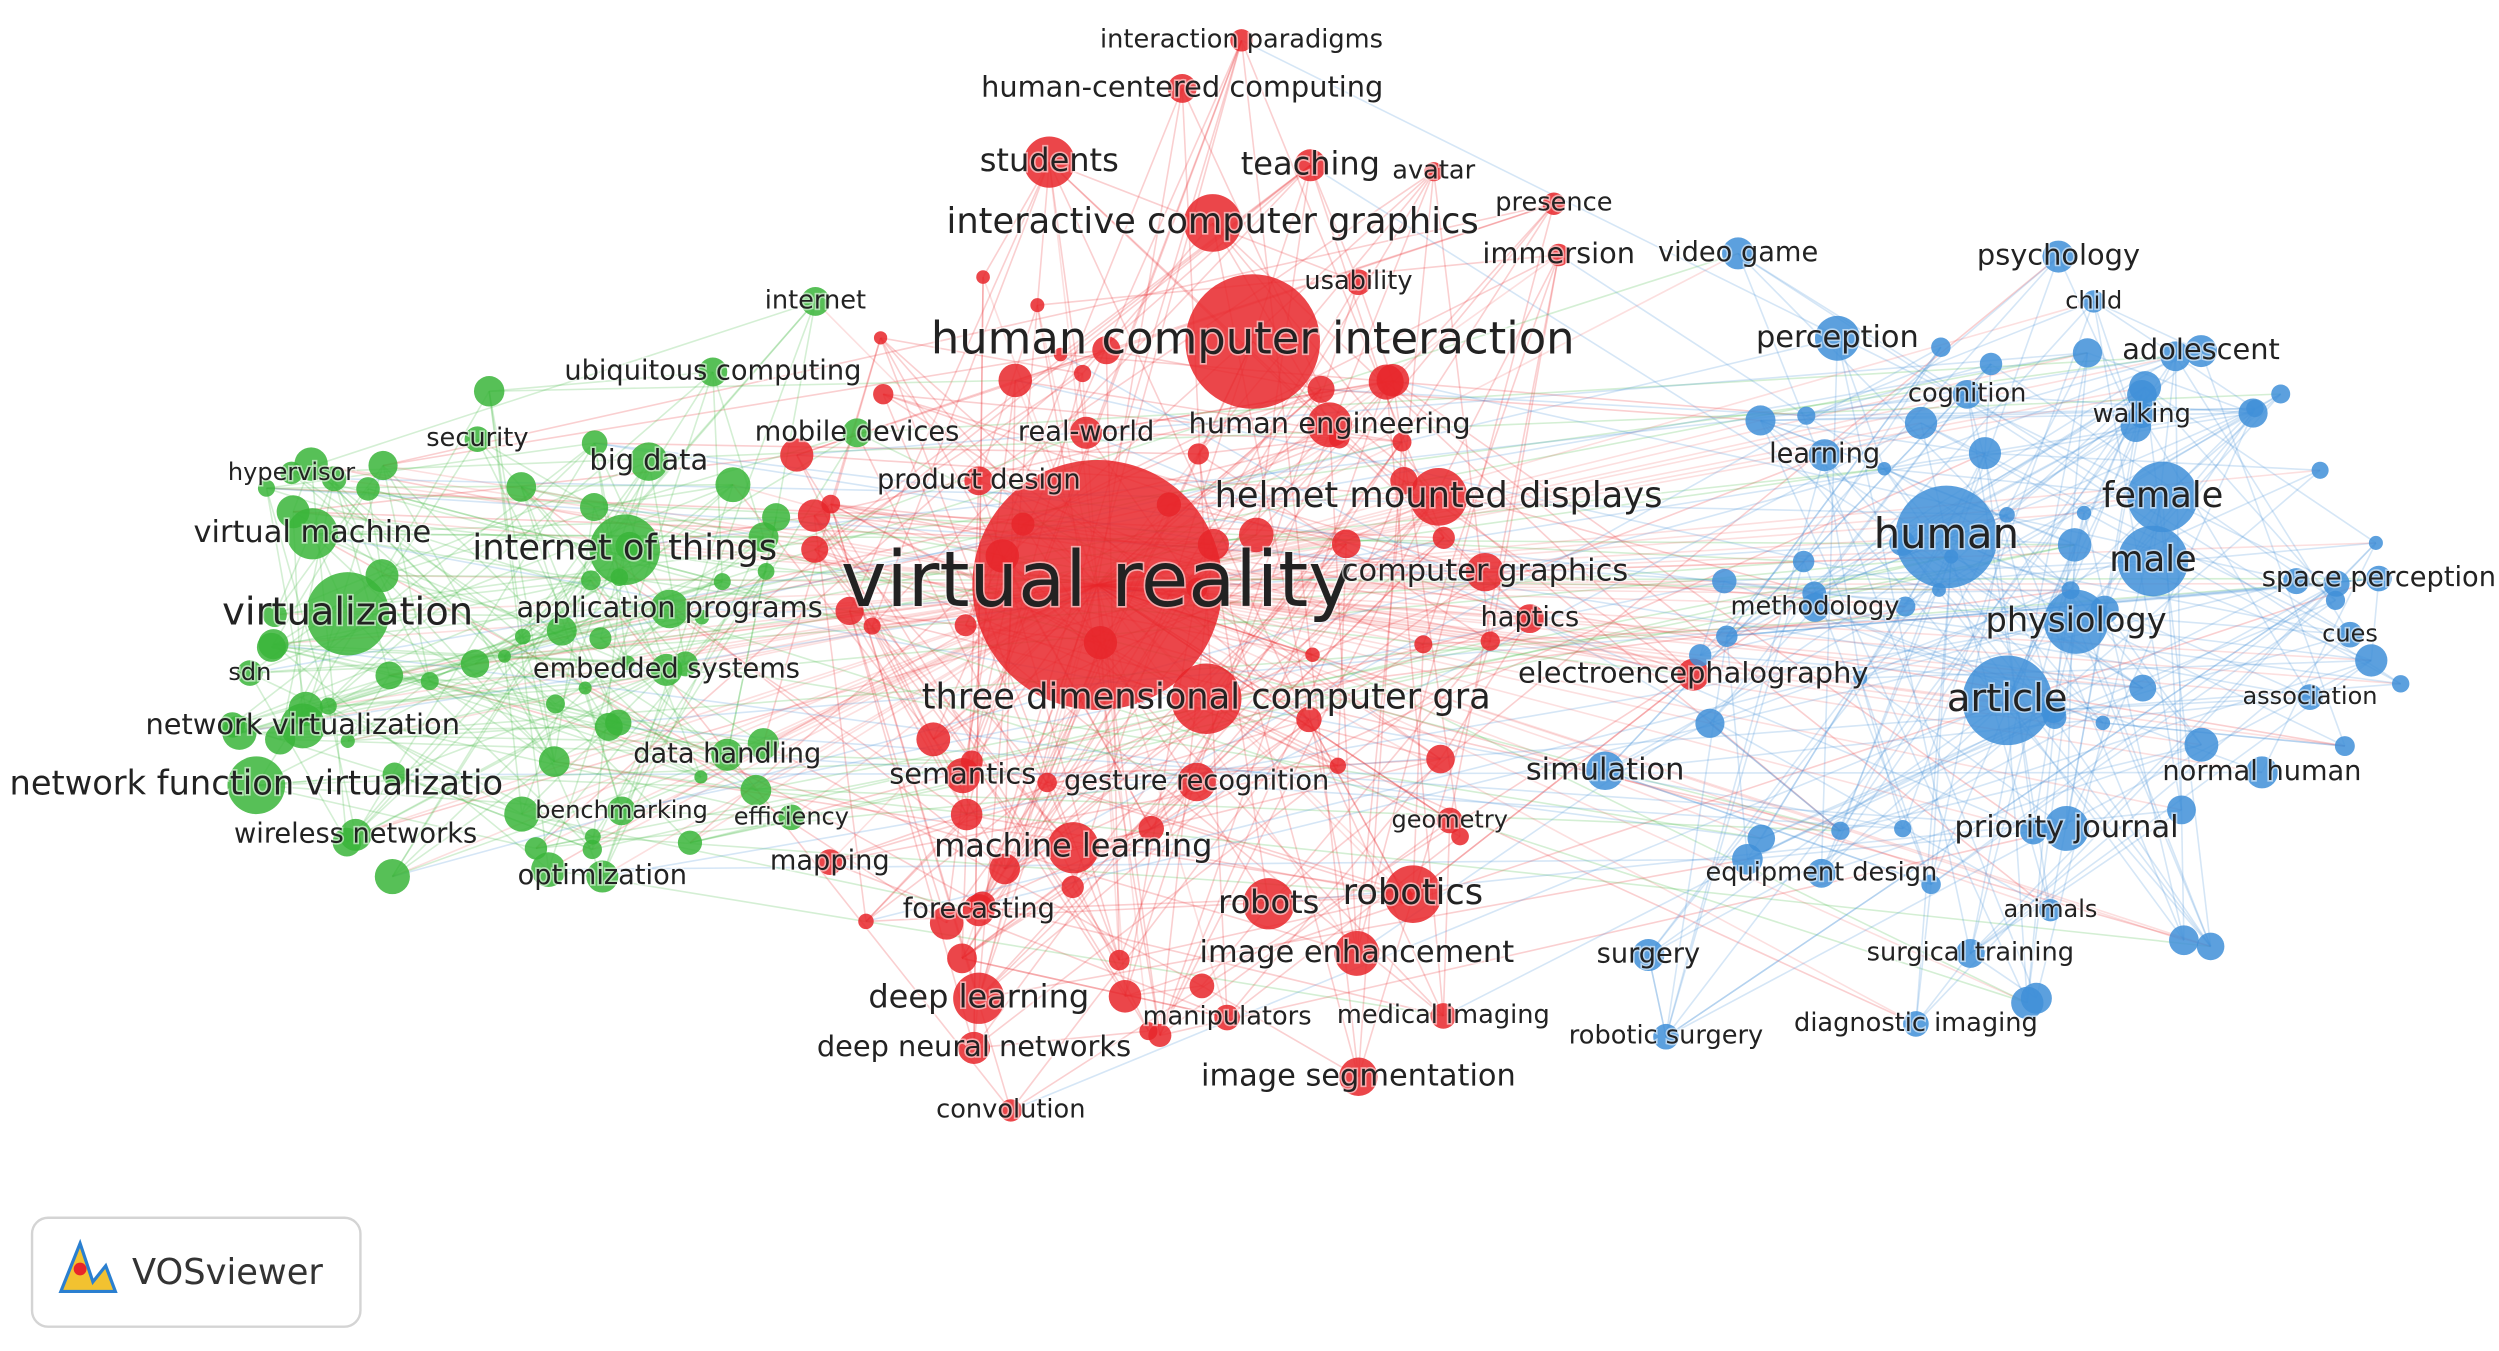  I want to click on node-label: real-world, so click(1086, 431).